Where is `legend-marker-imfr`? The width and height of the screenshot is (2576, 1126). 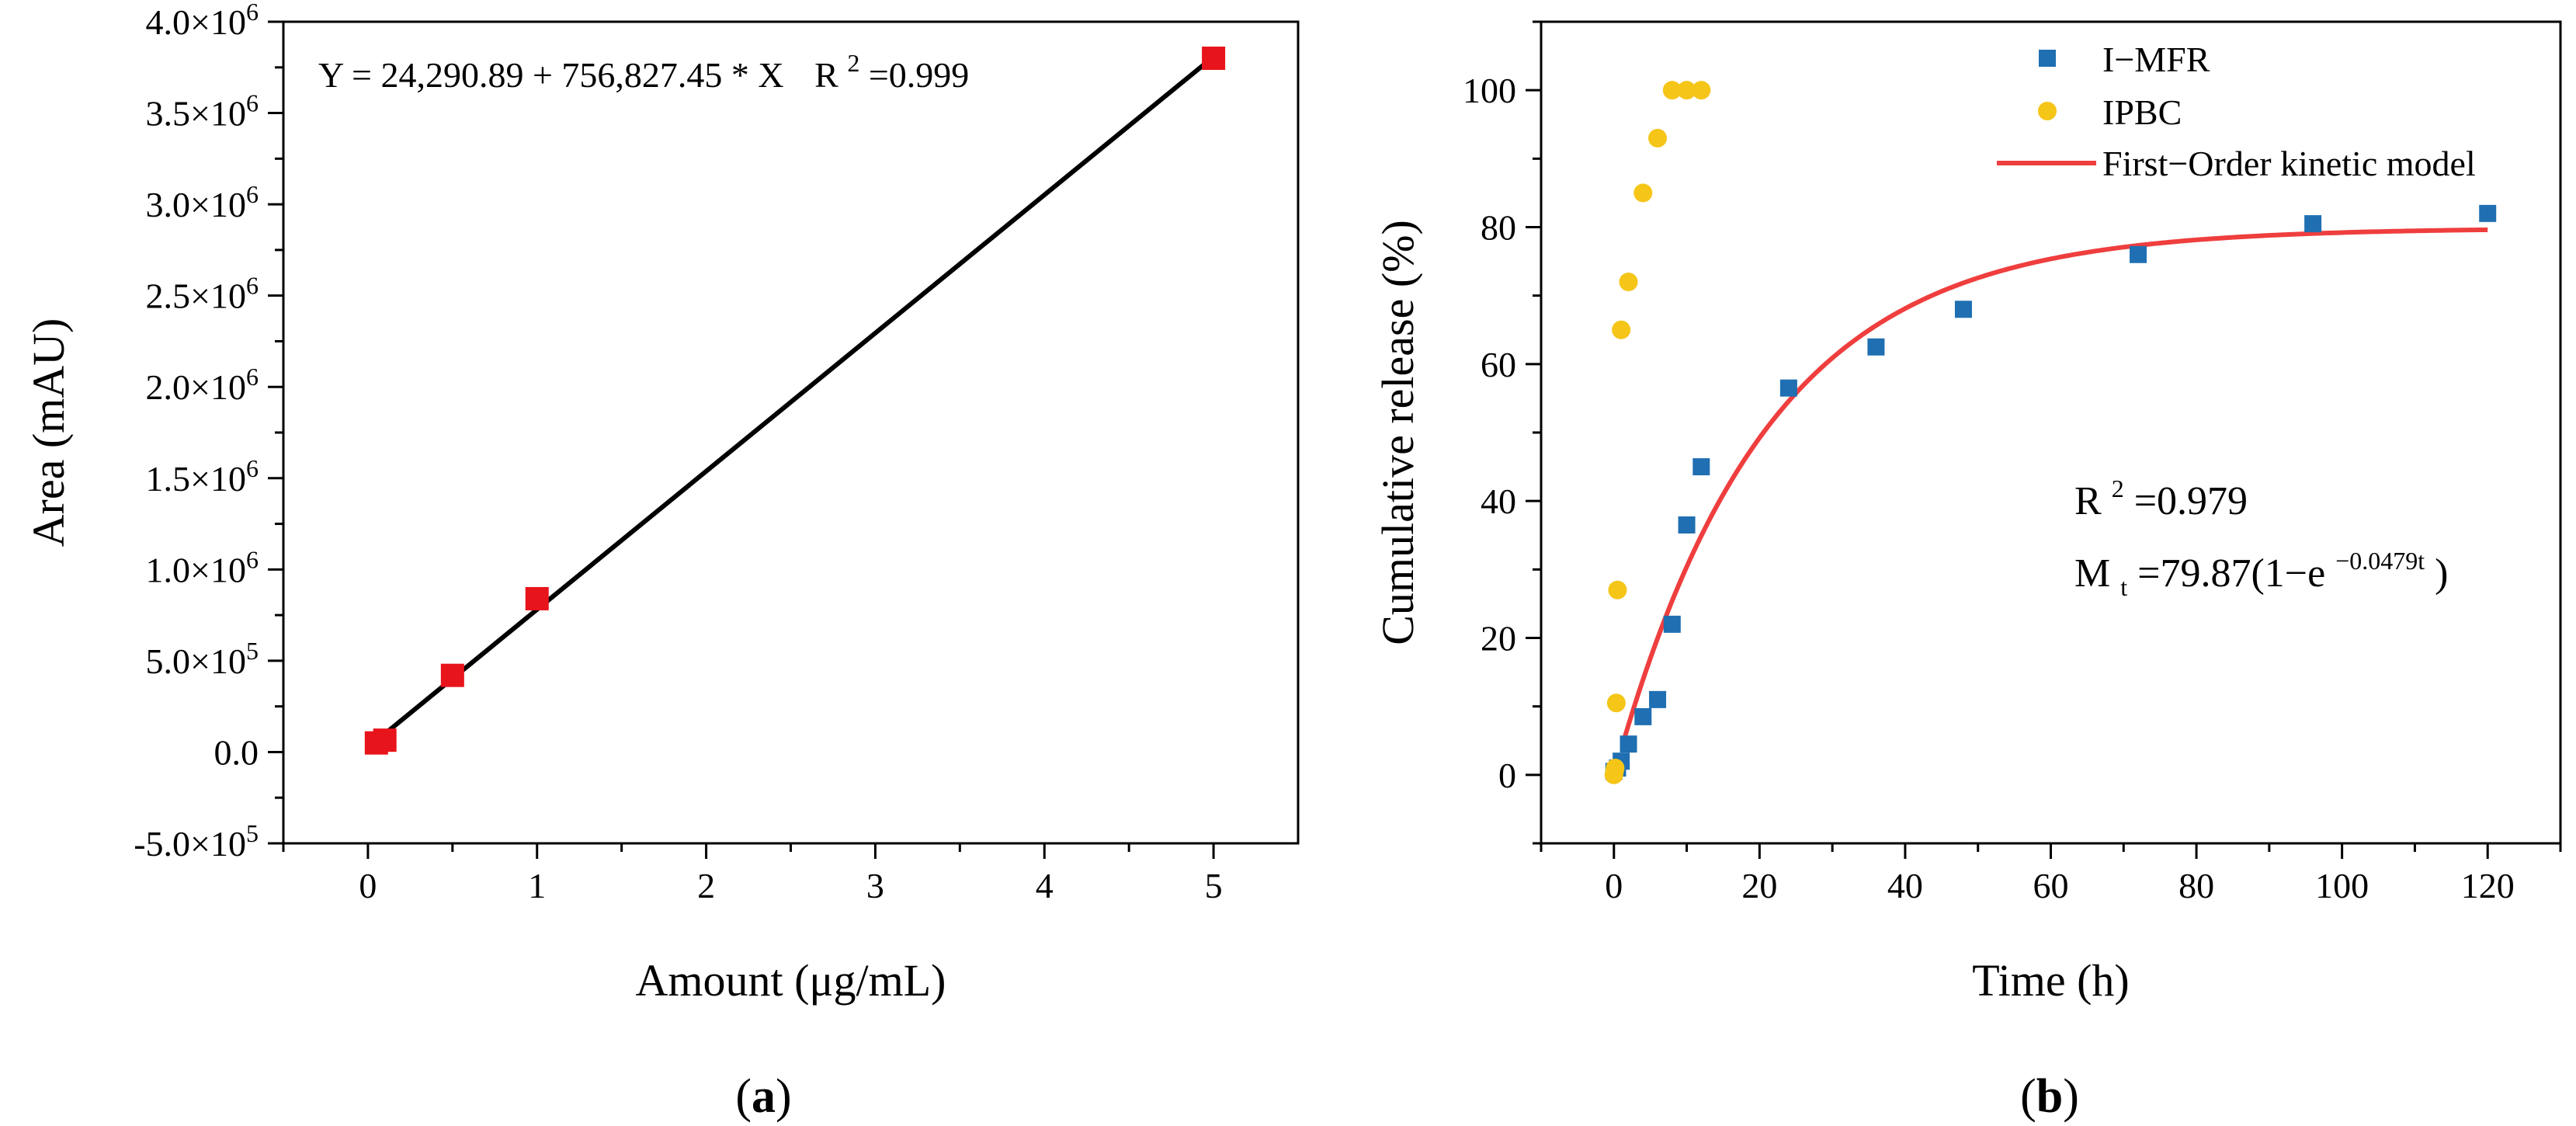 legend-marker-imfr is located at coordinates (2047, 58).